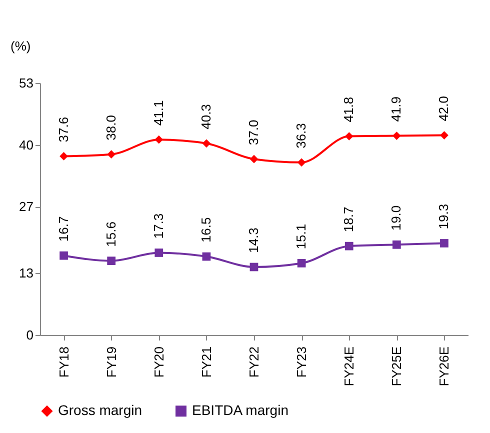 The height and width of the screenshot is (433, 490). Describe the element at coordinates (206, 362) in the screenshot. I see `x-tick-label: FY21` at that location.